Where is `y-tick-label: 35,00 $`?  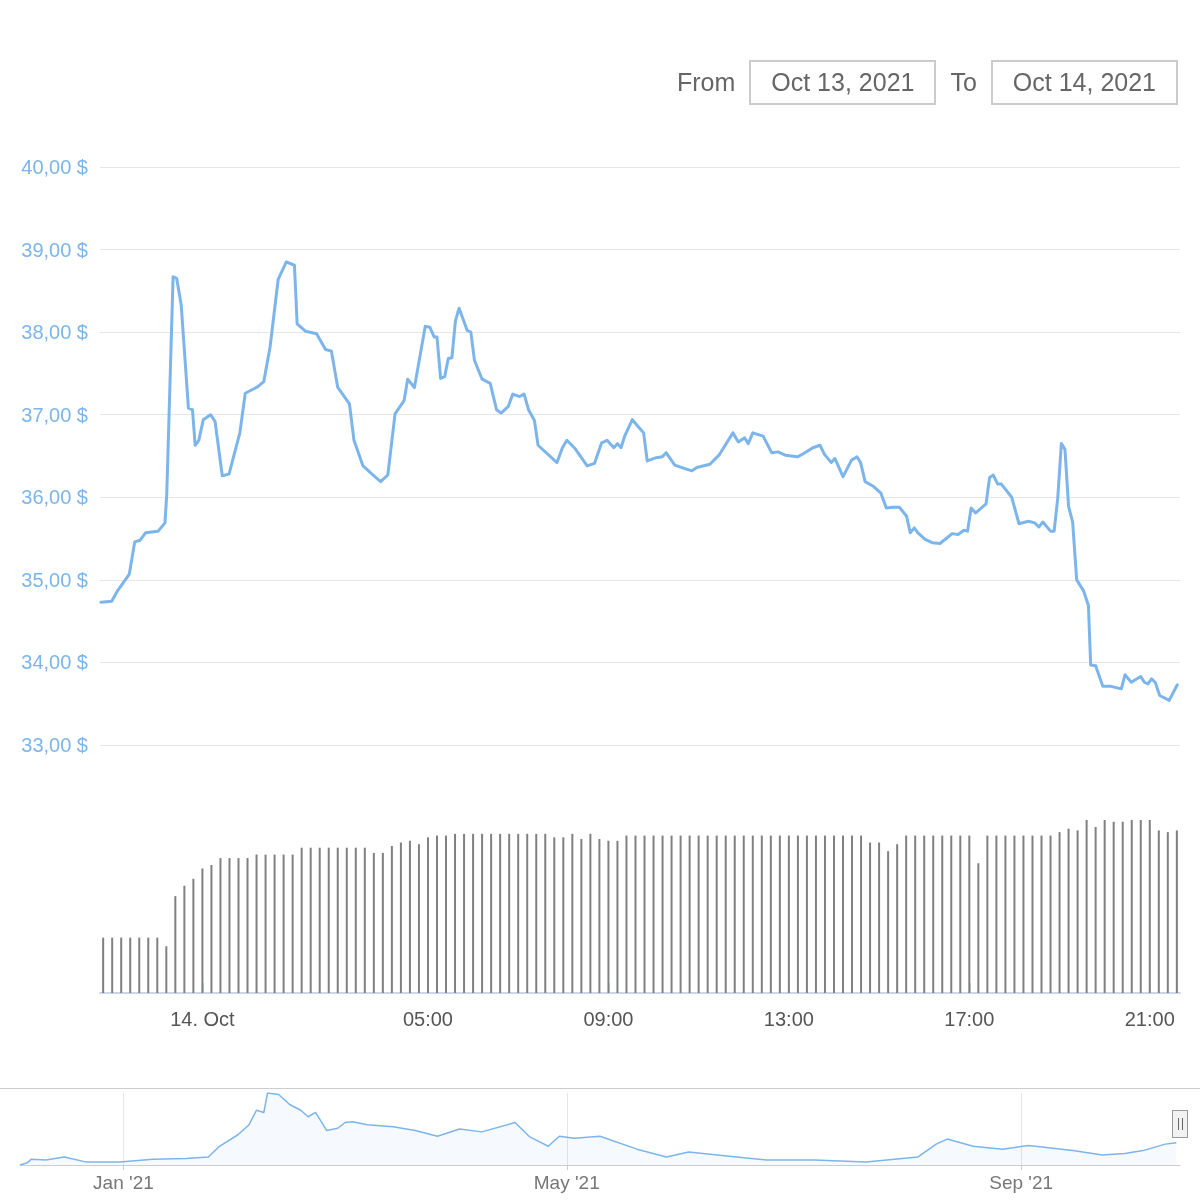 y-tick-label: 35,00 $ is located at coordinates (54, 579).